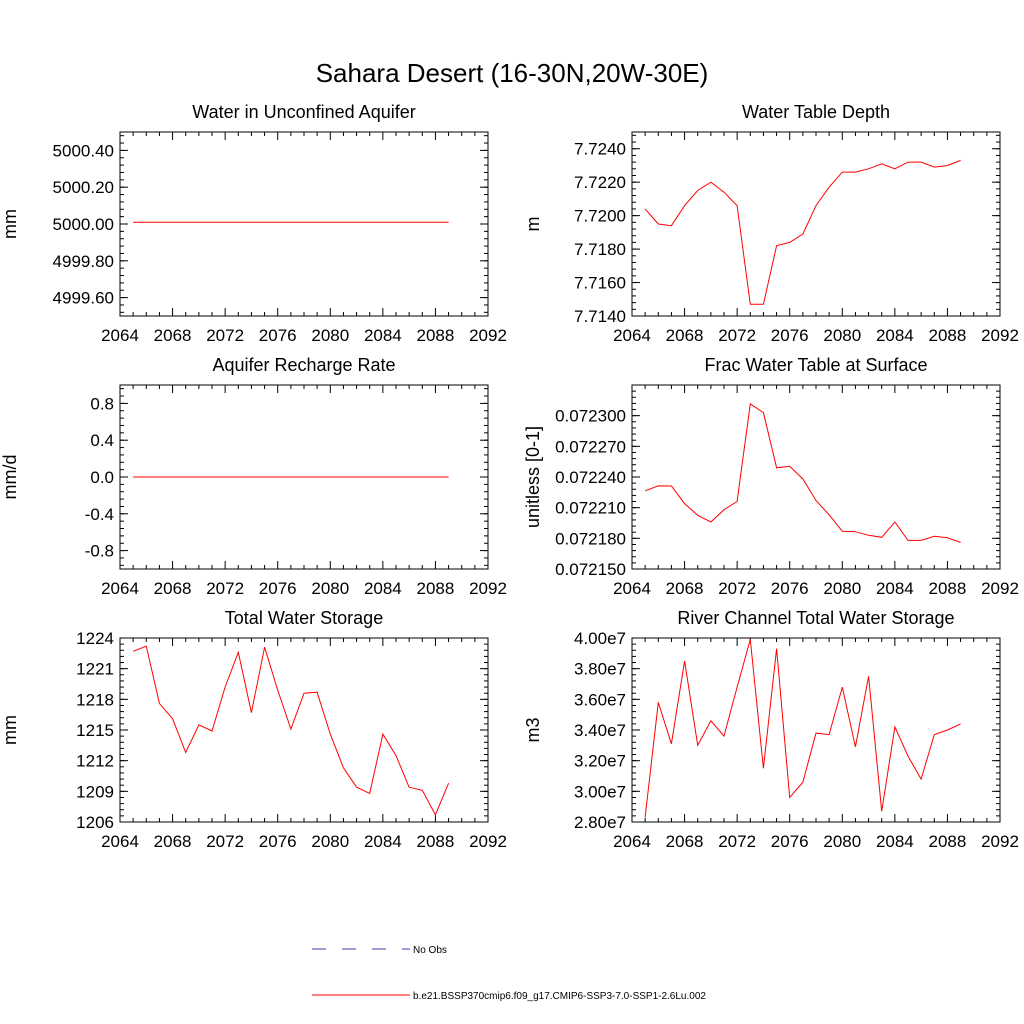 The image size is (1024, 1024). Describe the element at coordinates (590, 508) in the screenshot. I see `y-tick-label: 0.072210` at that location.